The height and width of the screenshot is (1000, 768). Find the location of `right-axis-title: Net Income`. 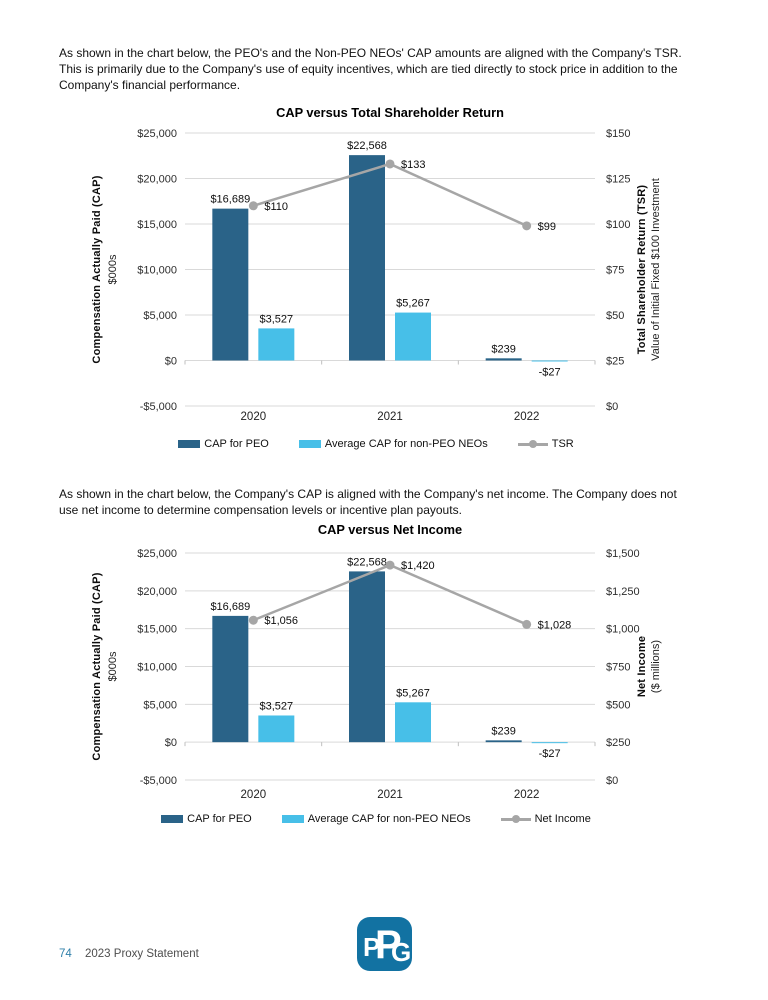

right-axis-title: Net Income is located at coordinates (642, 666).